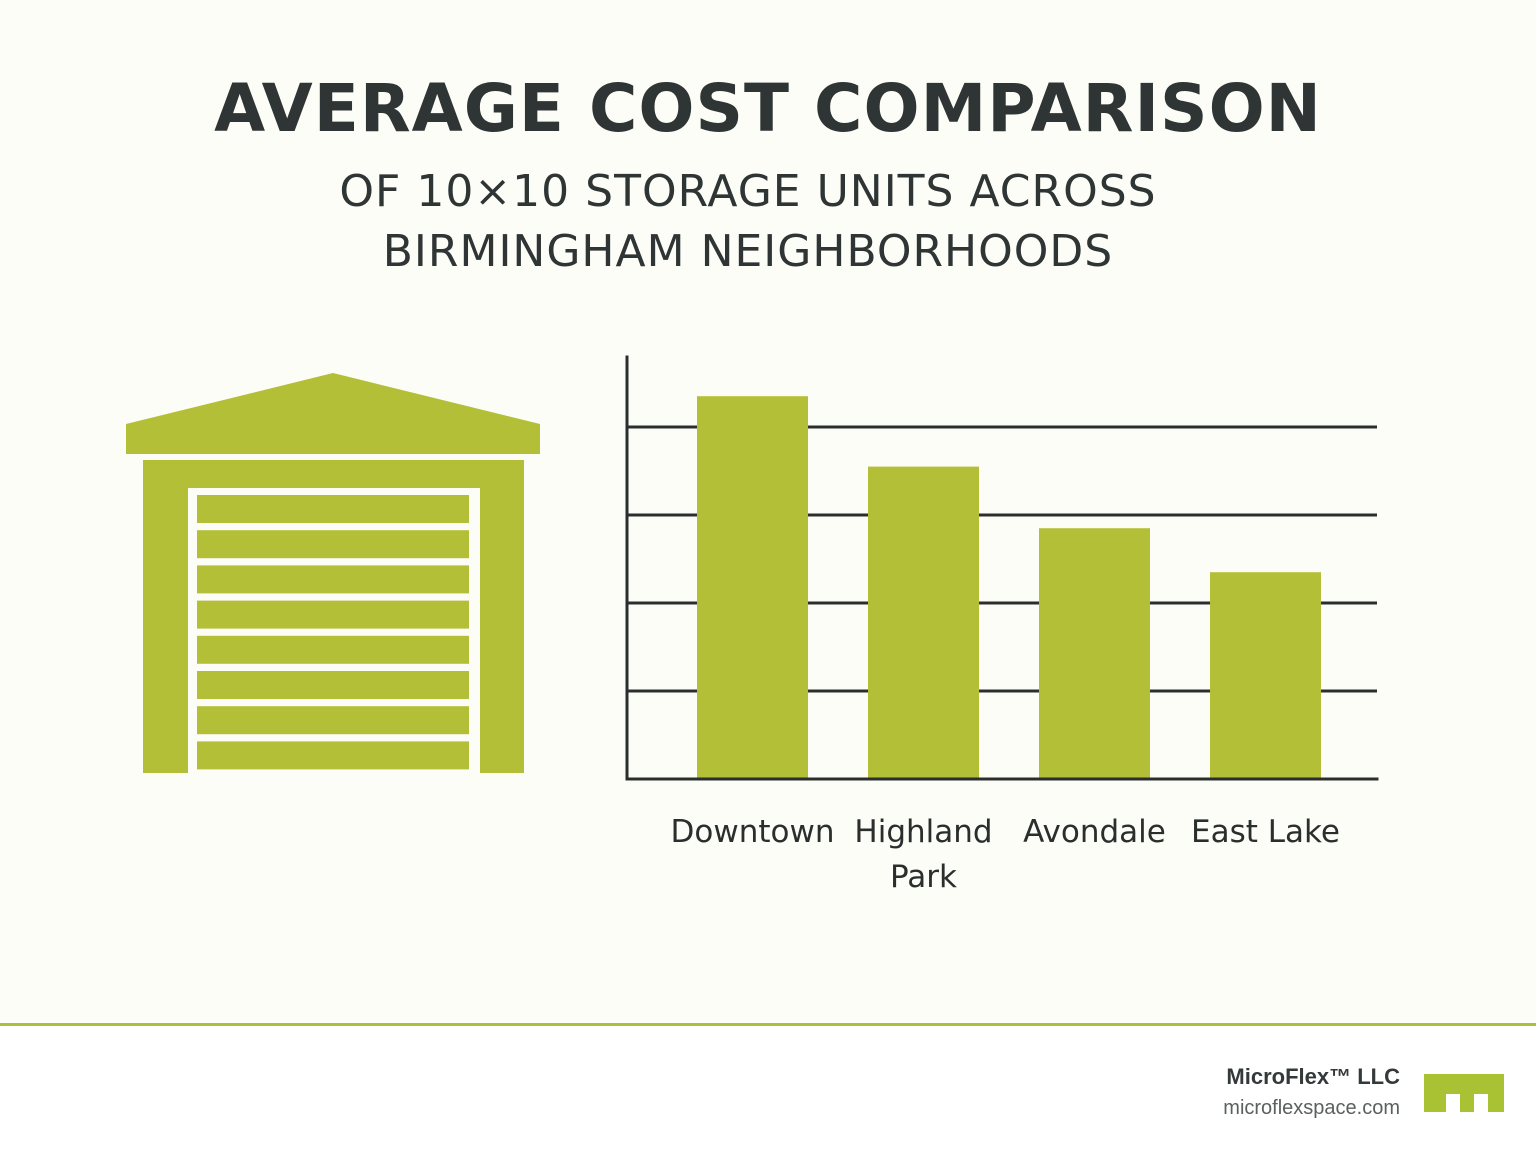 Image resolution: width=1536 pixels, height=1154 pixels. What do you see at coordinates (768, 1024) in the screenshot?
I see `footer-divider` at bounding box center [768, 1024].